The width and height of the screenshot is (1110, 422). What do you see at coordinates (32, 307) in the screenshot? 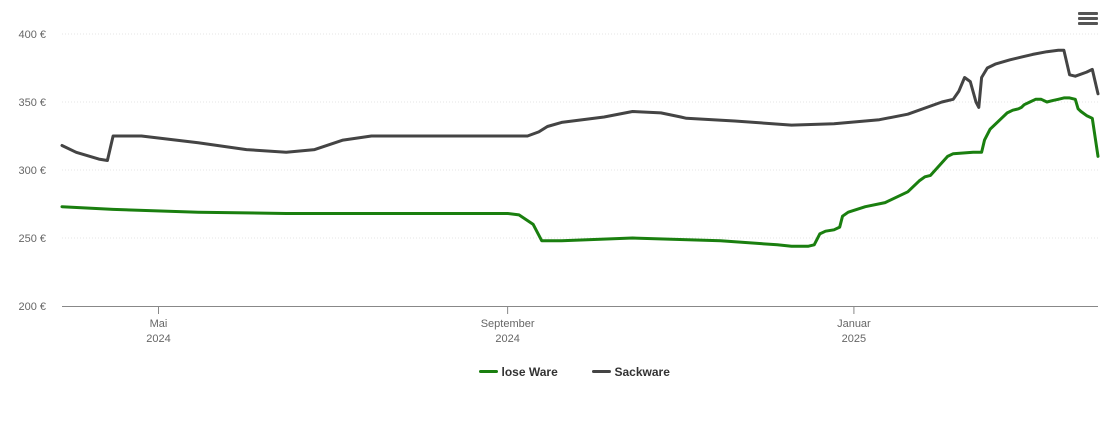
I see `y-tick-label: 200 €` at bounding box center [32, 307].